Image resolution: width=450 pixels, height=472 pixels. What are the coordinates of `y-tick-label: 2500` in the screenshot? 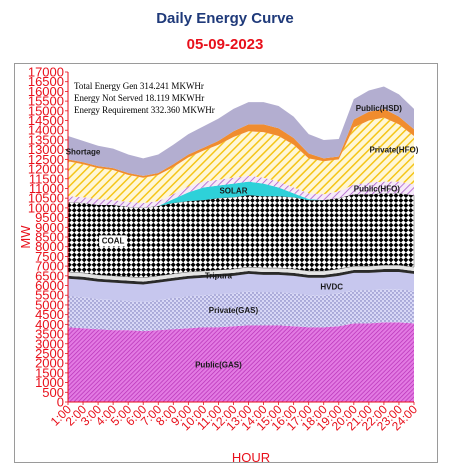 It's located at (49, 353).